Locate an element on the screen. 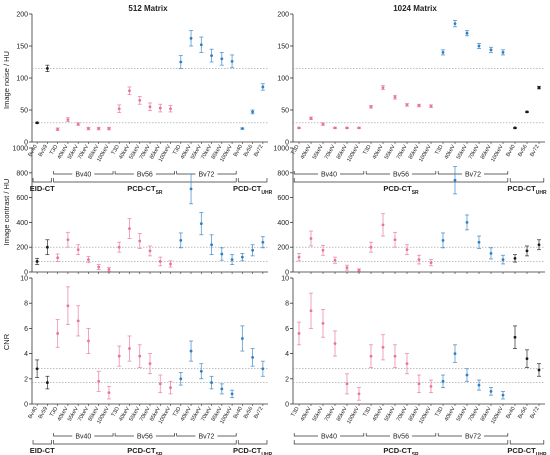 This screenshot has width=550, height=455. y-tick-label: 1000 is located at coordinates (20, 149).